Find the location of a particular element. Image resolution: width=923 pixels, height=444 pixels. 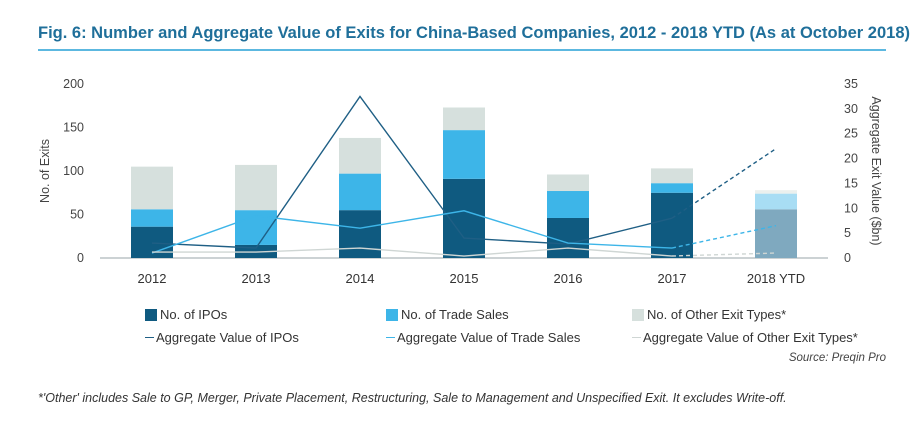

line-trade-value-ytd is located at coordinates (724, 237).